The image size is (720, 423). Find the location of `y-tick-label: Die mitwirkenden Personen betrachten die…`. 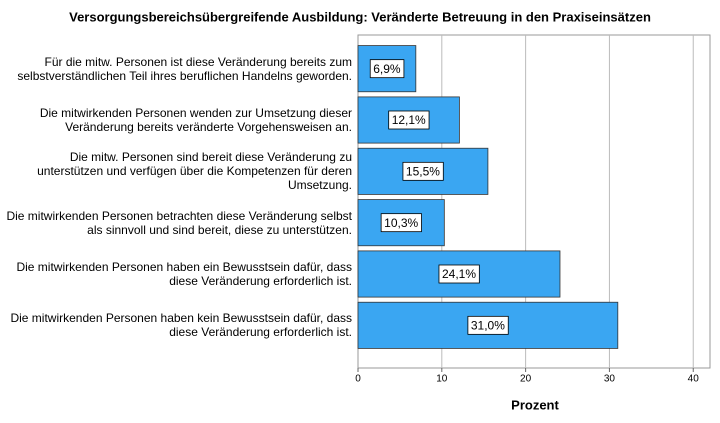

y-tick-label: Die mitwirkenden Personen betrachten die… is located at coordinates (179, 222).